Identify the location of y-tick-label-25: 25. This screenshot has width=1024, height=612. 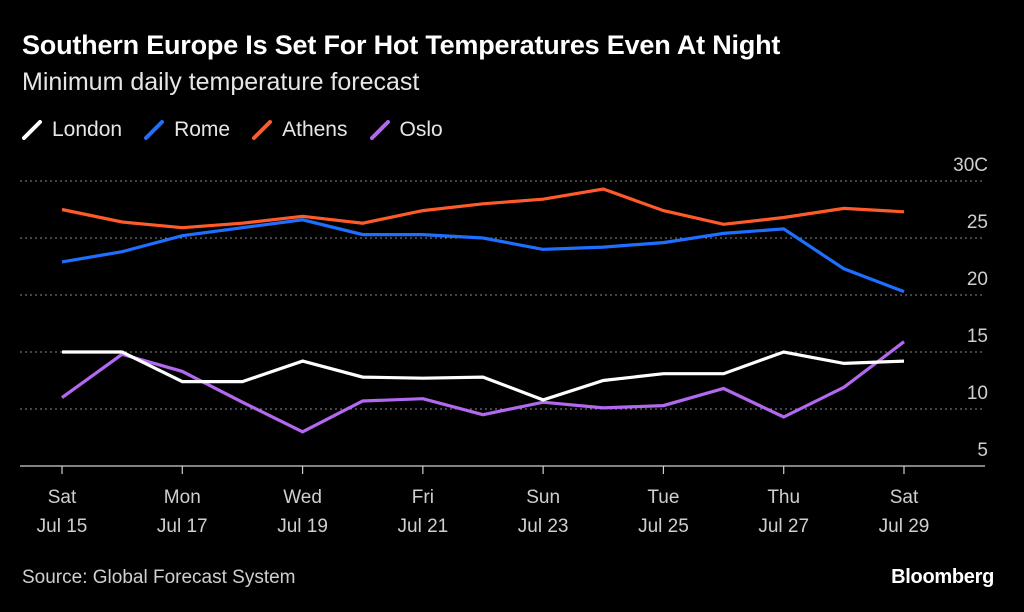
(977, 222).